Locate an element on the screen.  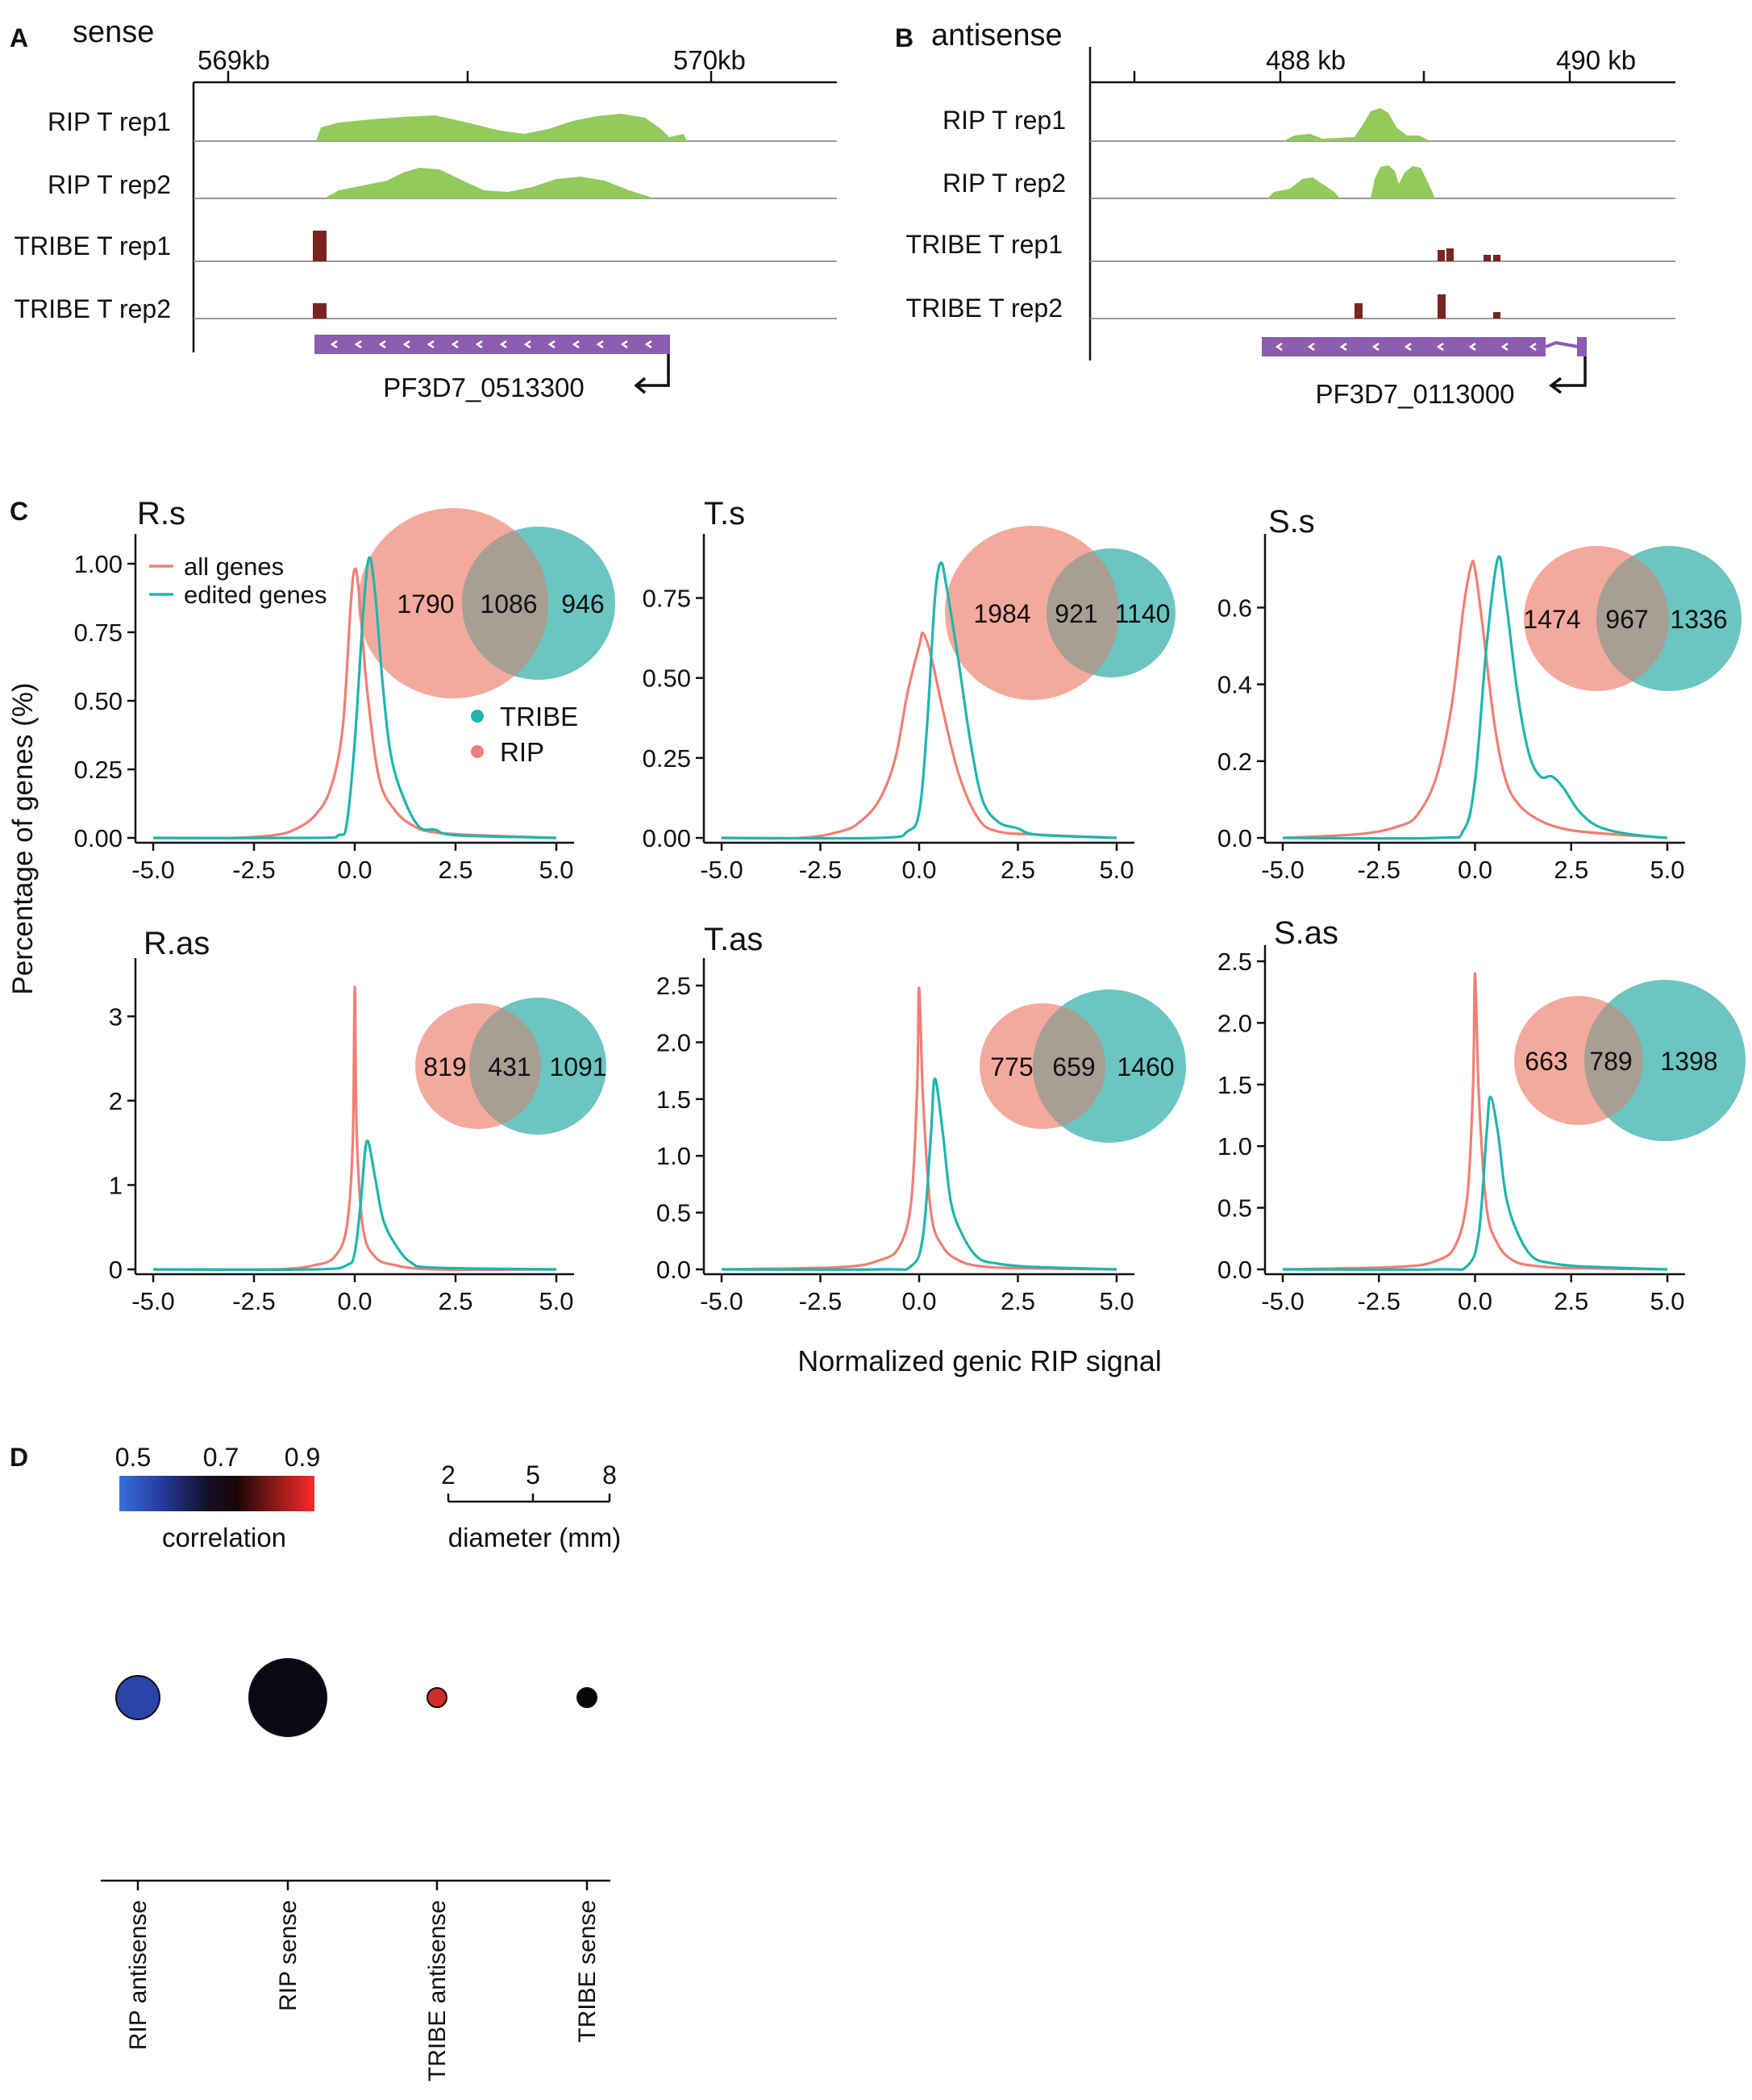
y-tick-label: 1.0 is located at coordinates (673, 1156).